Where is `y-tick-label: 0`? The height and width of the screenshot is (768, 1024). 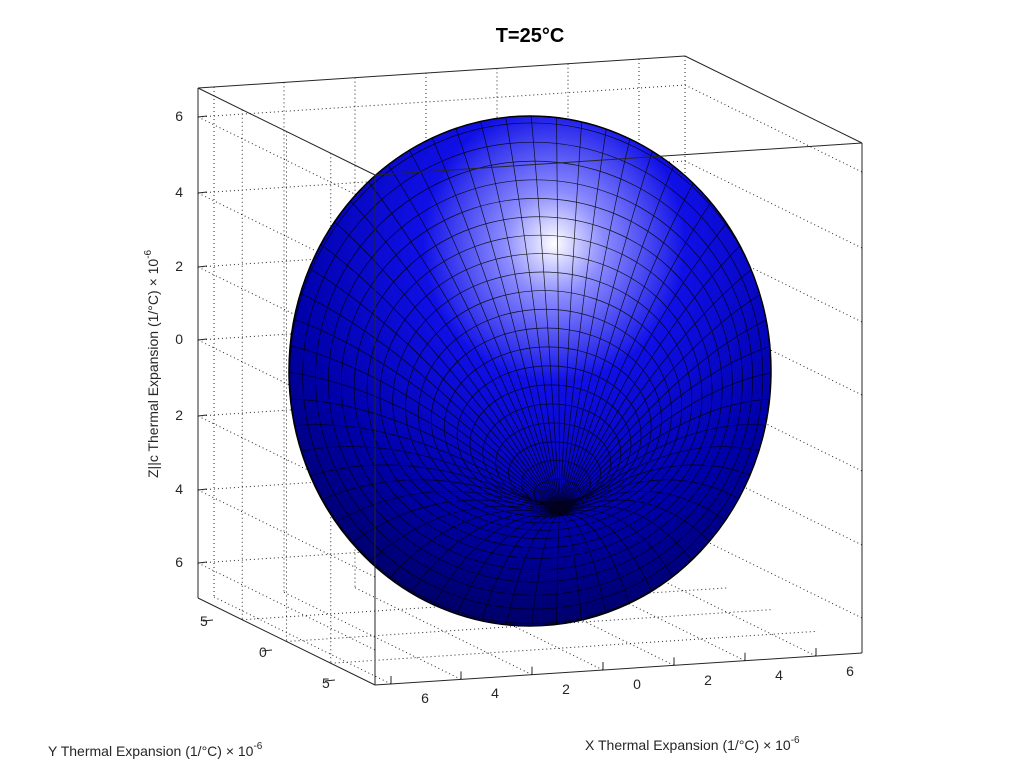
y-tick-label: 0 is located at coordinates (263, 652).